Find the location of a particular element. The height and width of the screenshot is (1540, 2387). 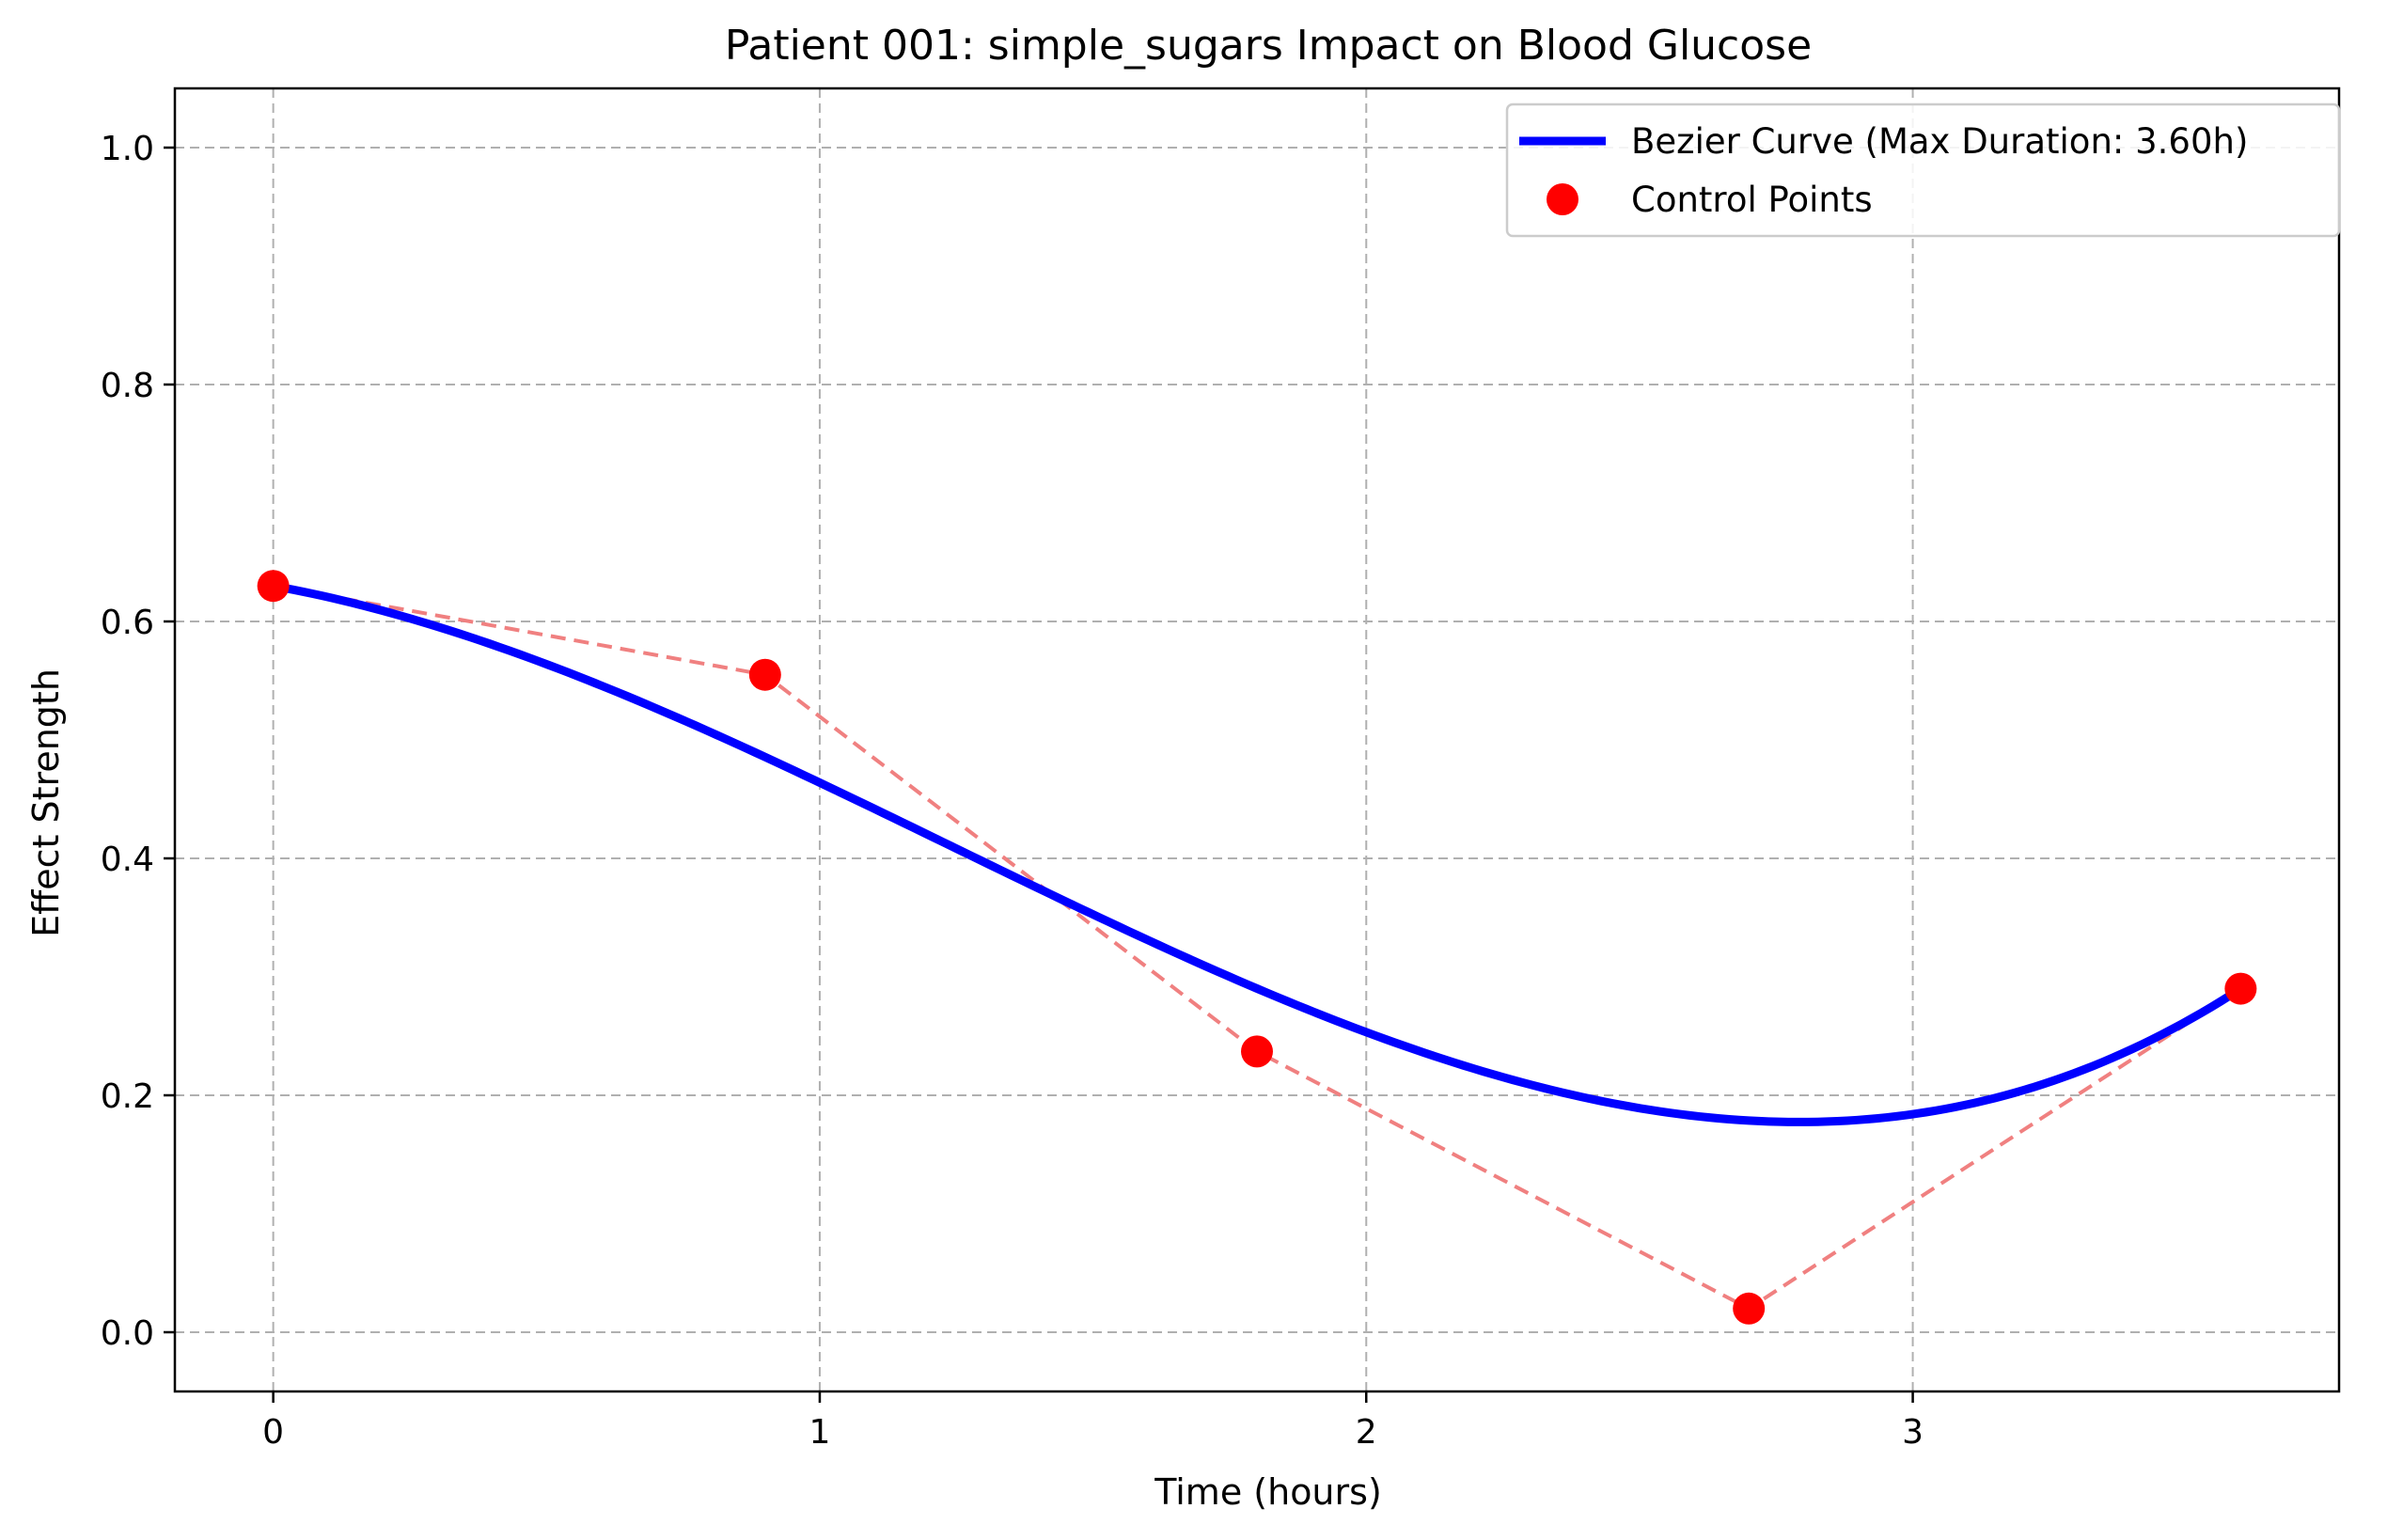

x-tick-label: 1 is located at coordinates (819, 1432).